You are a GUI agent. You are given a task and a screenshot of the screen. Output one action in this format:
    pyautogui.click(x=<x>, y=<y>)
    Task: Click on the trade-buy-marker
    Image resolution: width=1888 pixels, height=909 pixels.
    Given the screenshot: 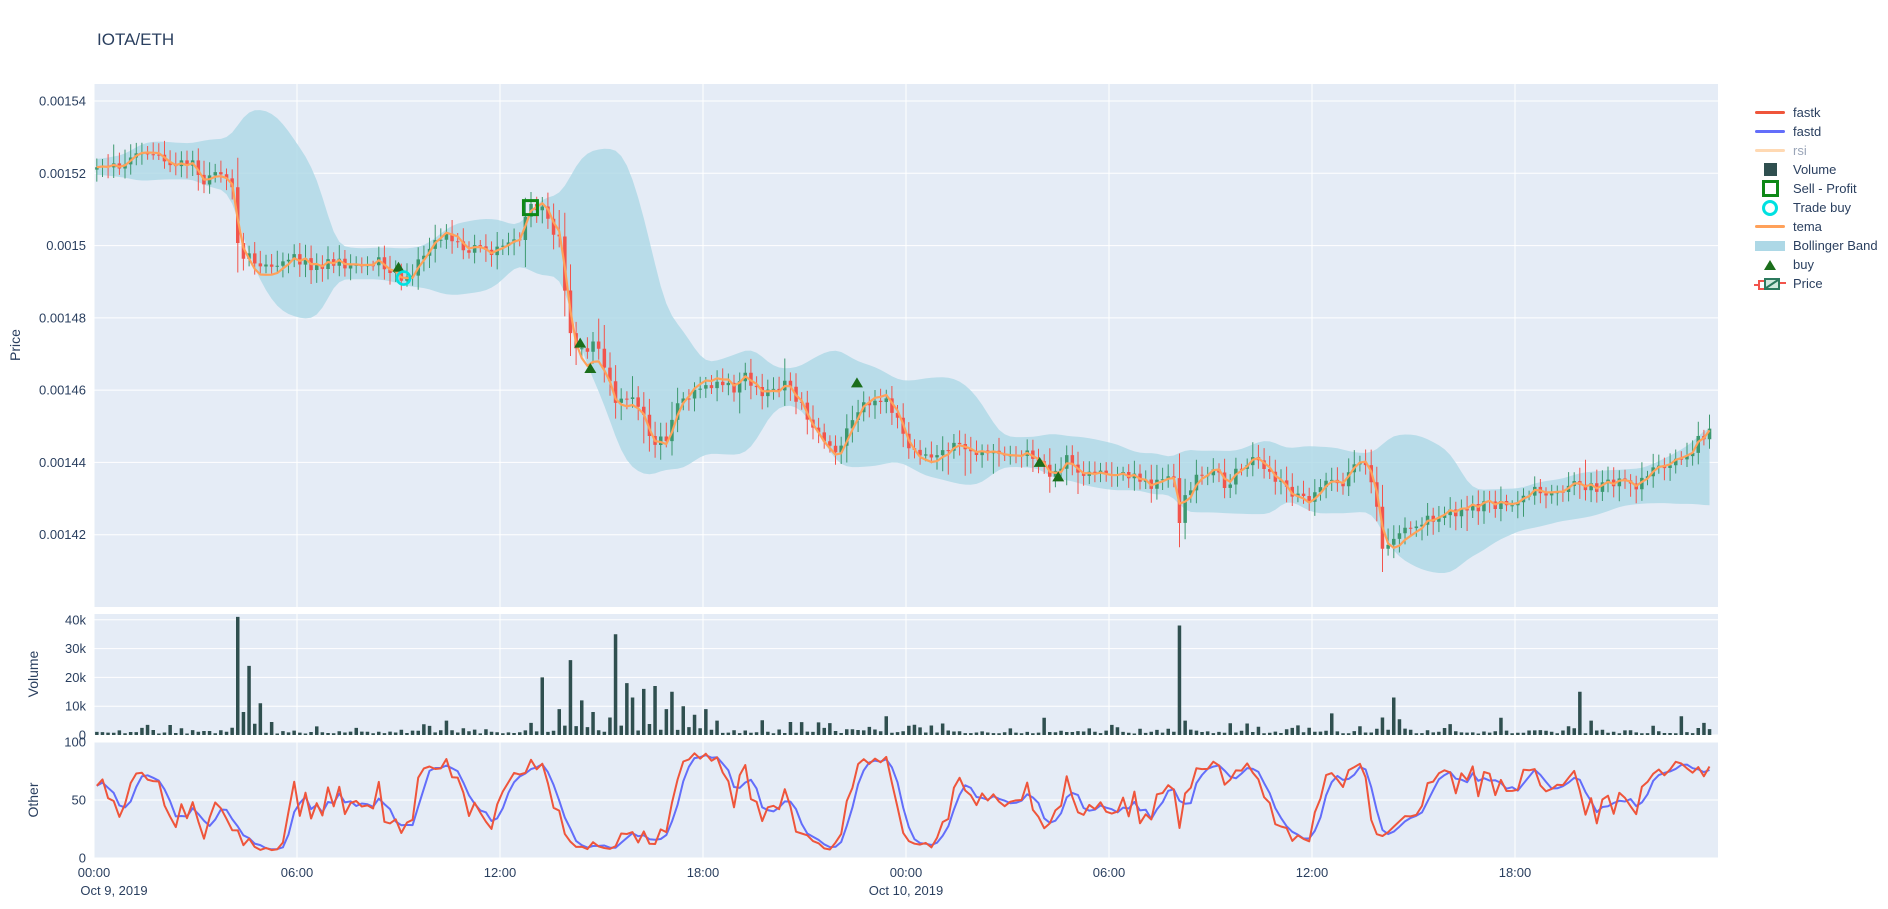 What is the action you would take?
    pyautogui.click(x=403, y=278)
    